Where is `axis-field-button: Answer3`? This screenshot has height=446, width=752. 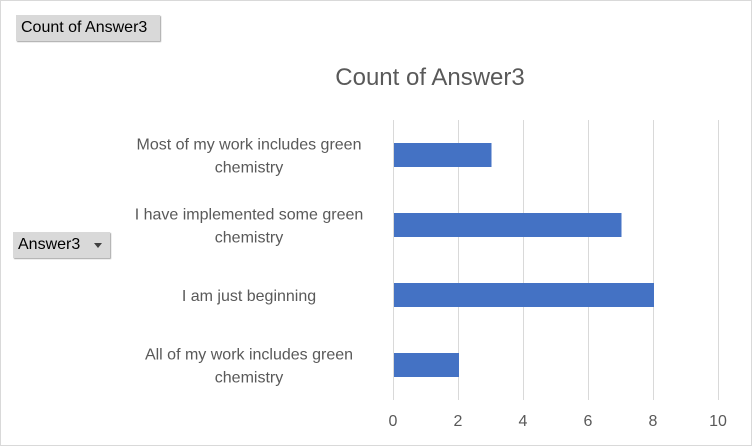 axis-field-button: Answer3 is located at coordinates (61, 245).